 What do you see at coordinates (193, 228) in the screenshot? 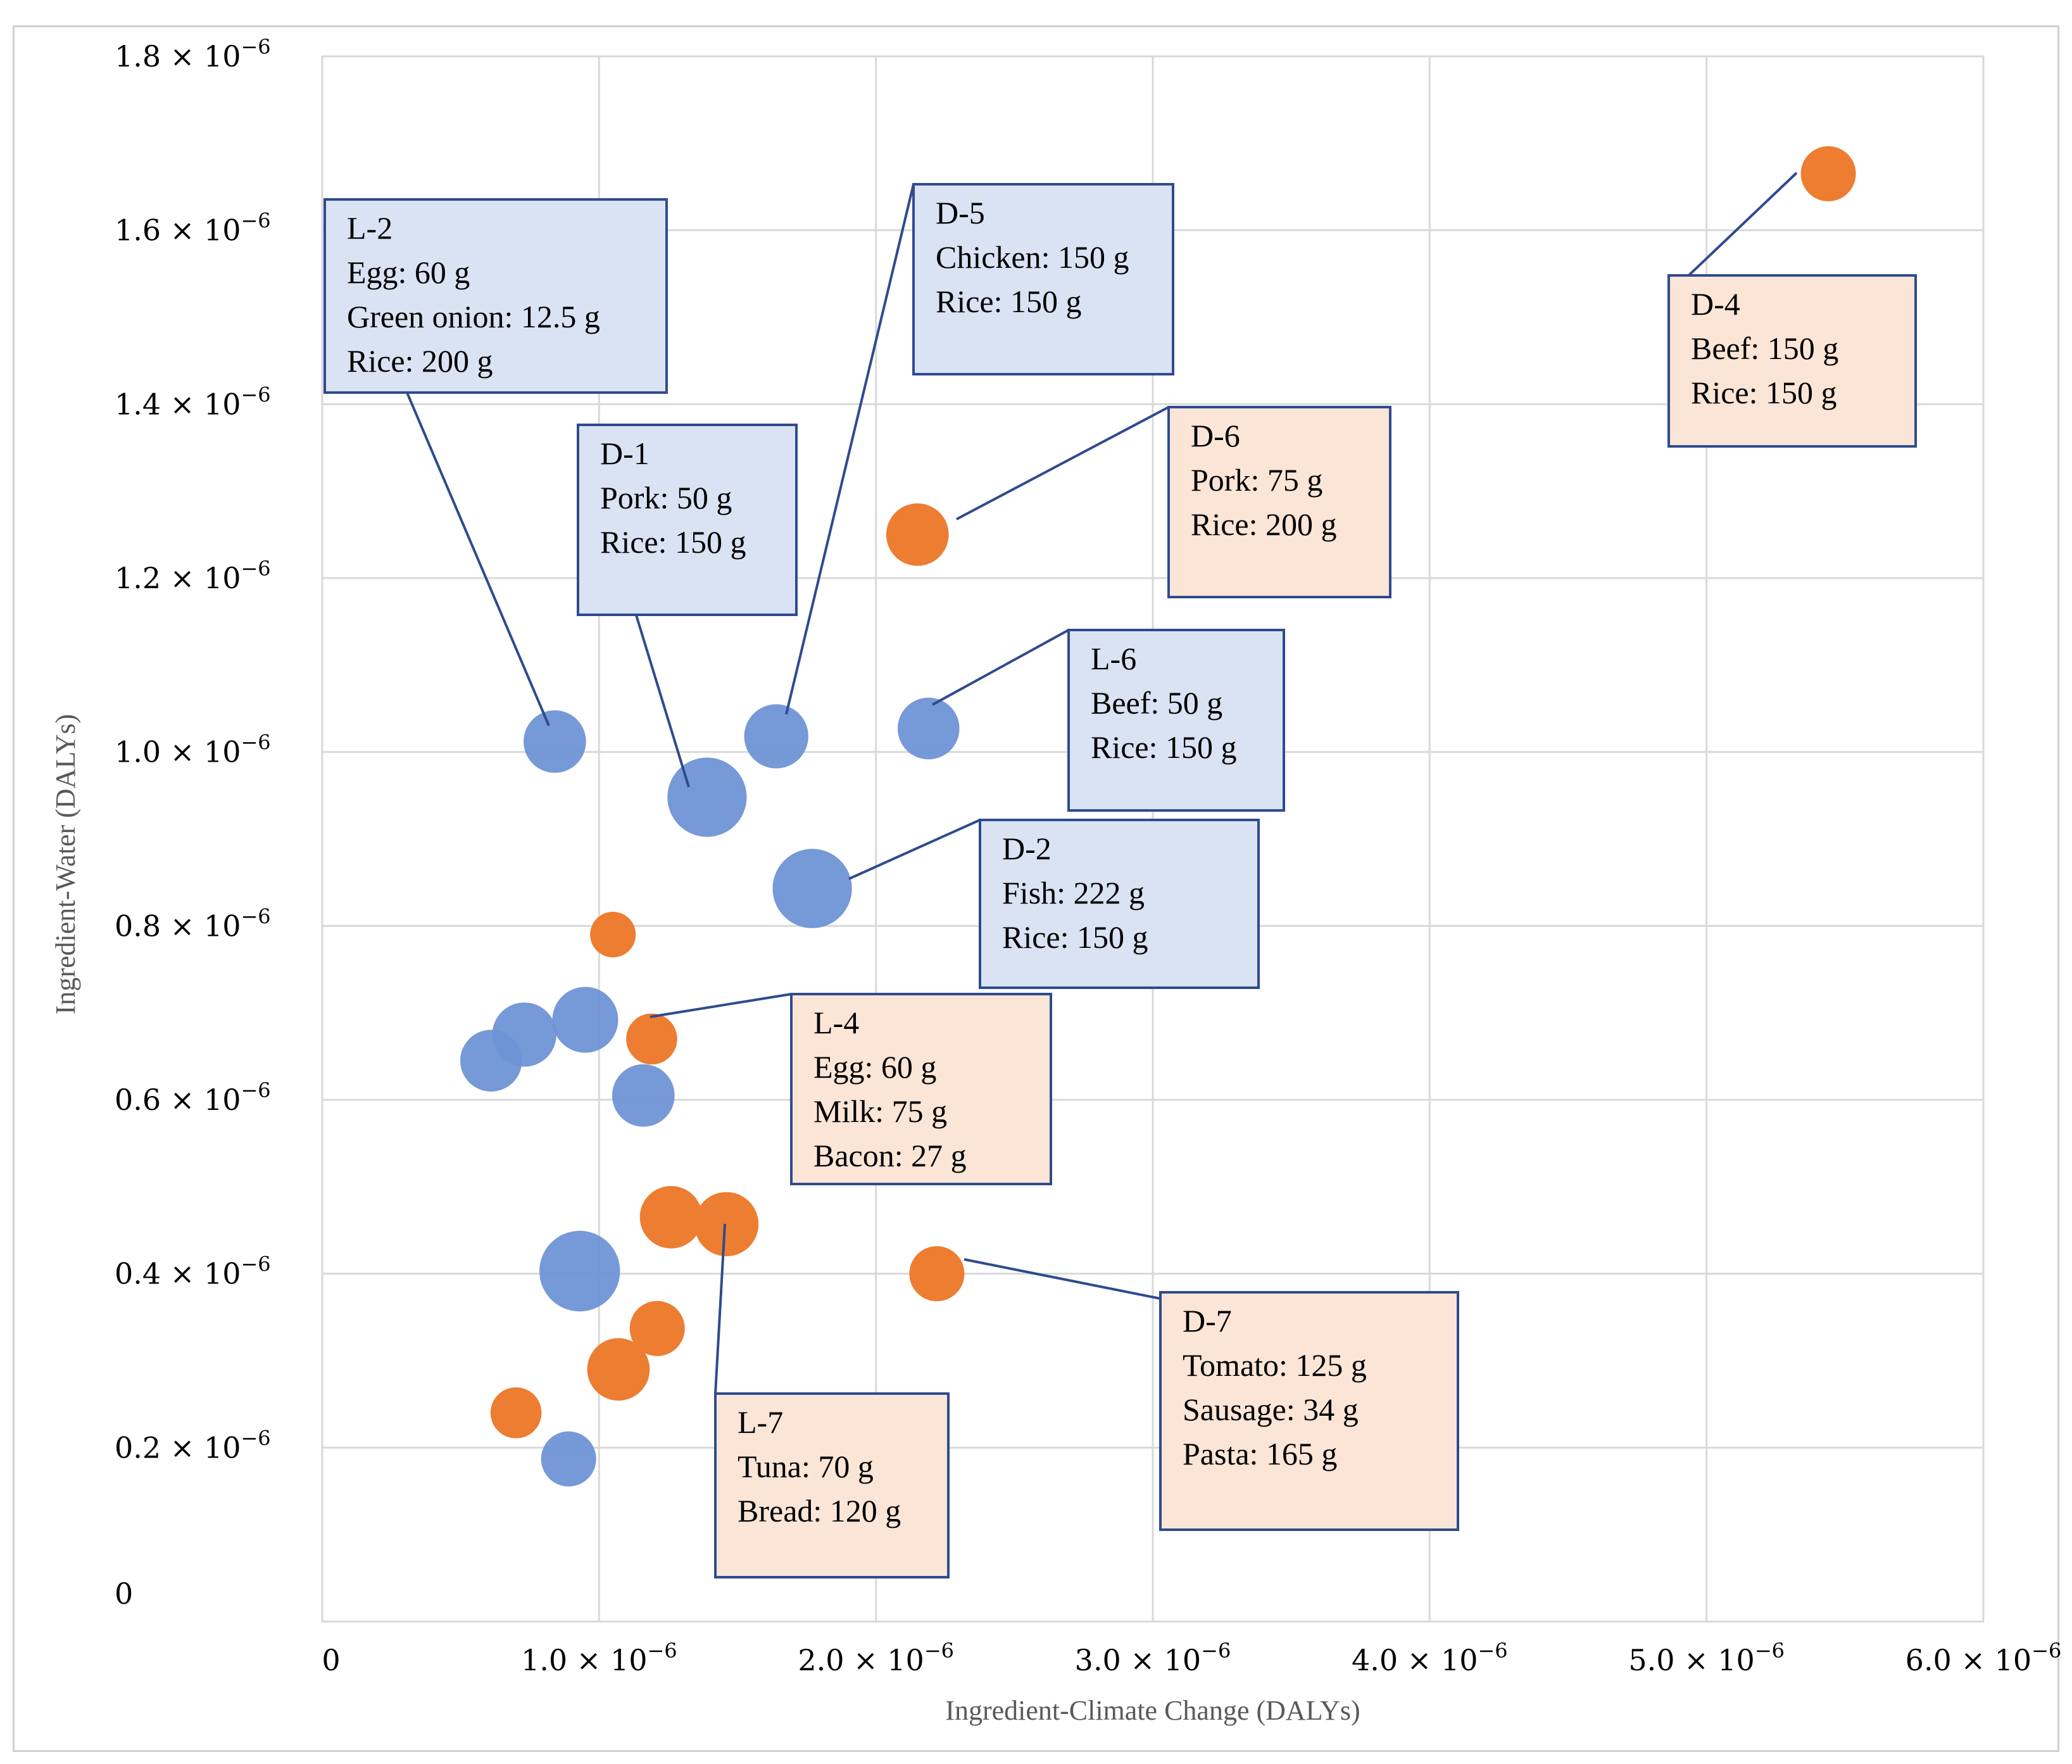
I see `y-tick-label: 1.6 × 10⁻⁶` at bounding box center [193, 228].